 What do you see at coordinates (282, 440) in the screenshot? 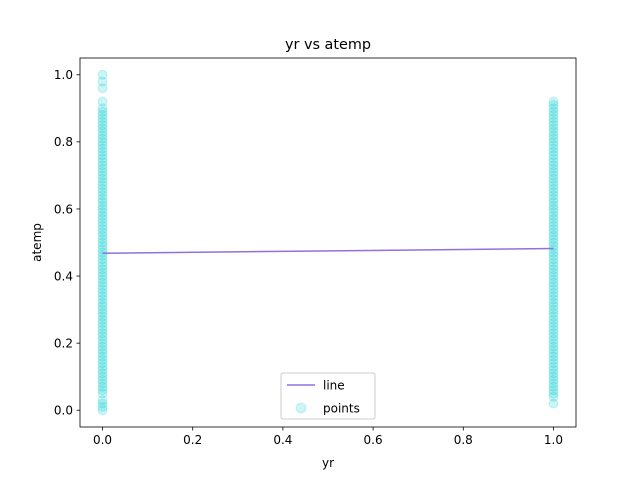
I see `x-tick-label: 0.4` at bounding box center [282, 440].